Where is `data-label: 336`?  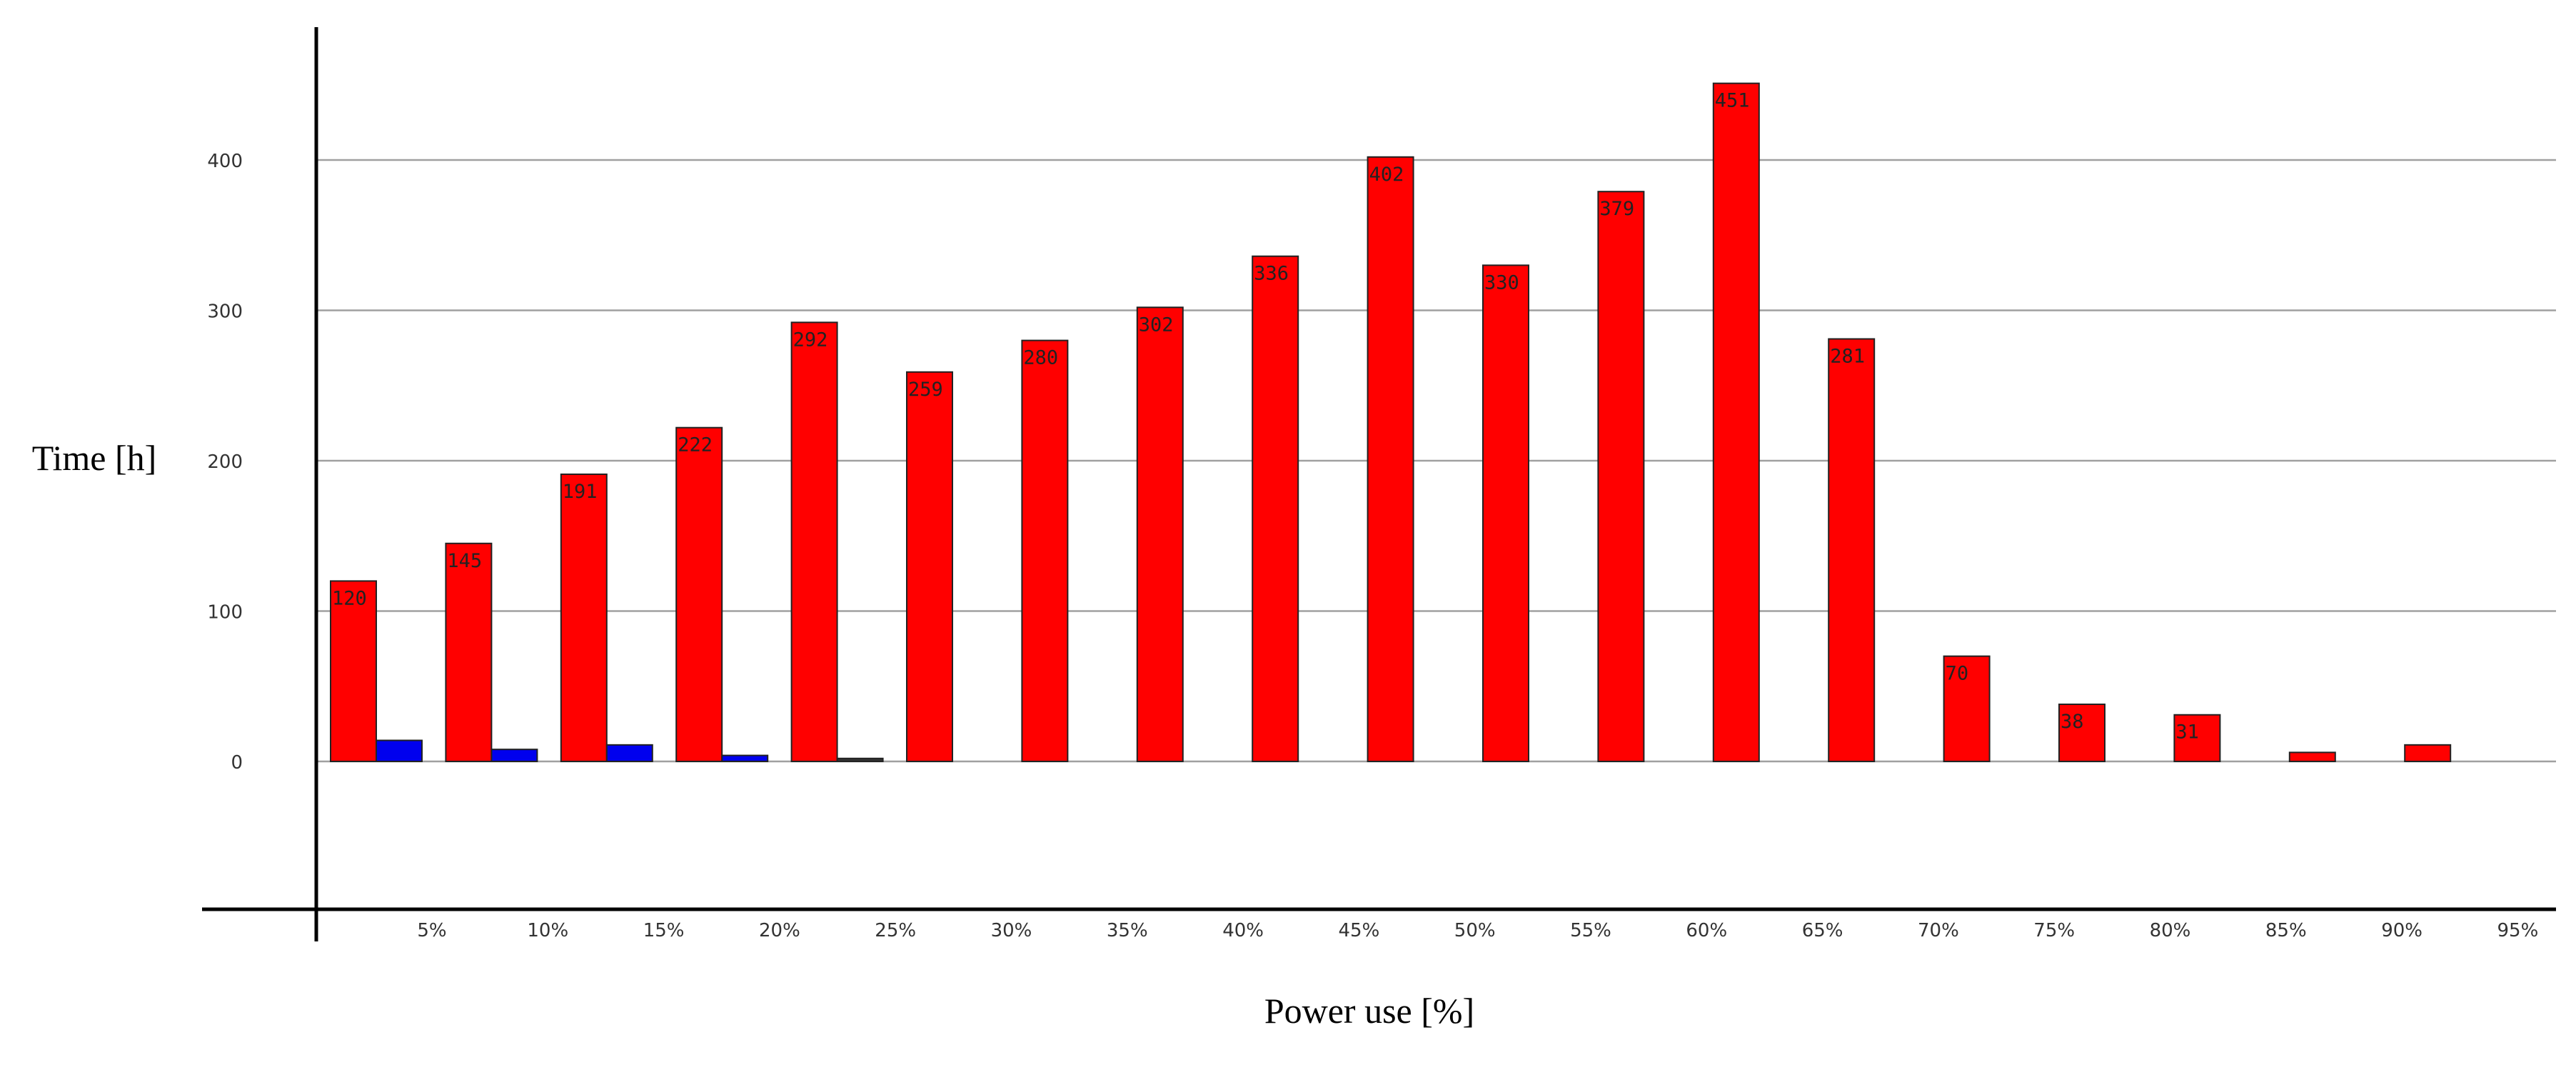 data-label: 336 is located at coordinates (1271, 274).